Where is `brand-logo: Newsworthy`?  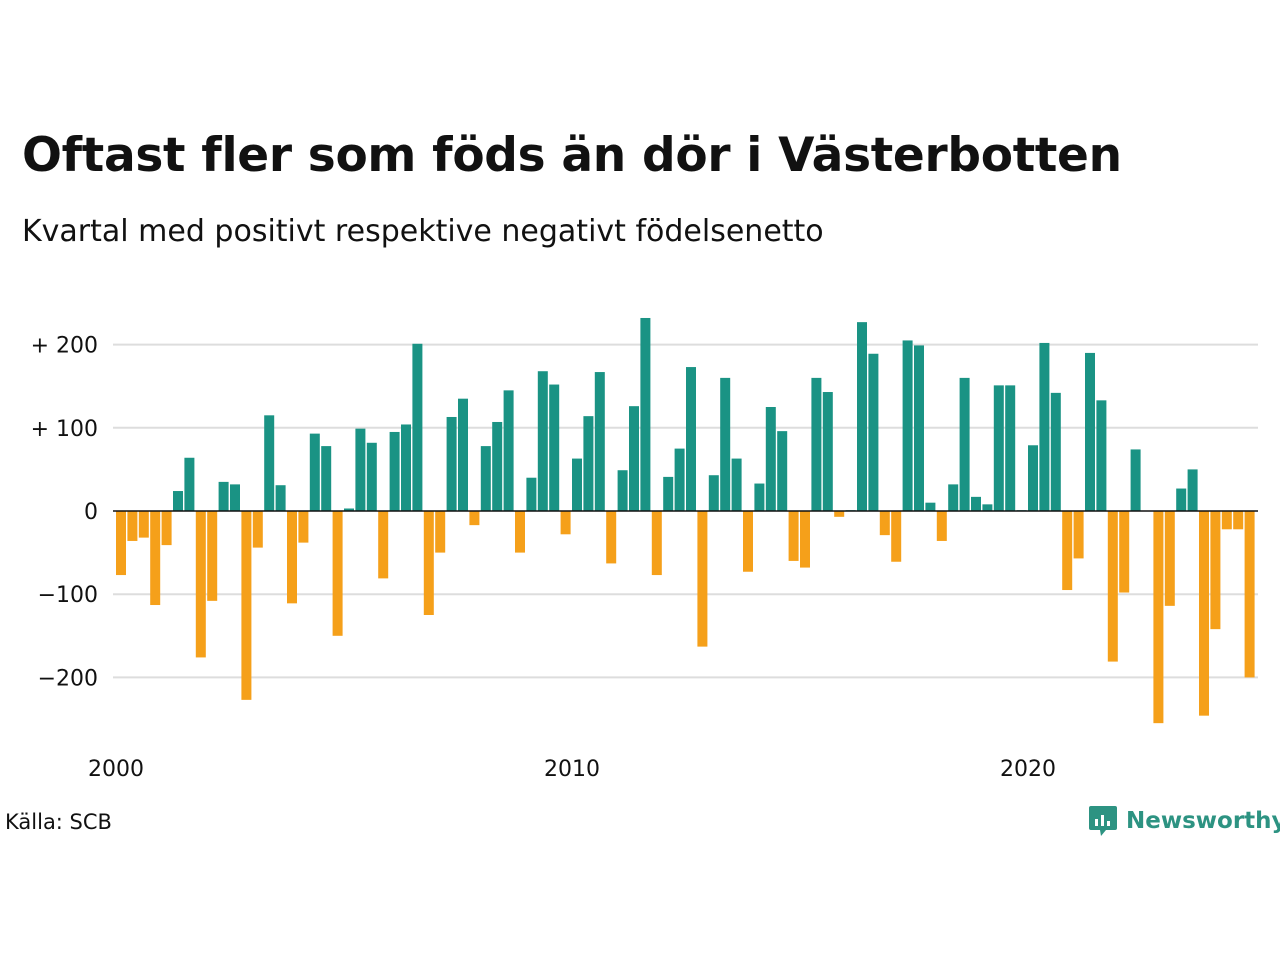 brand-logo: Newsworthy is located at coordinates (1184, 821).